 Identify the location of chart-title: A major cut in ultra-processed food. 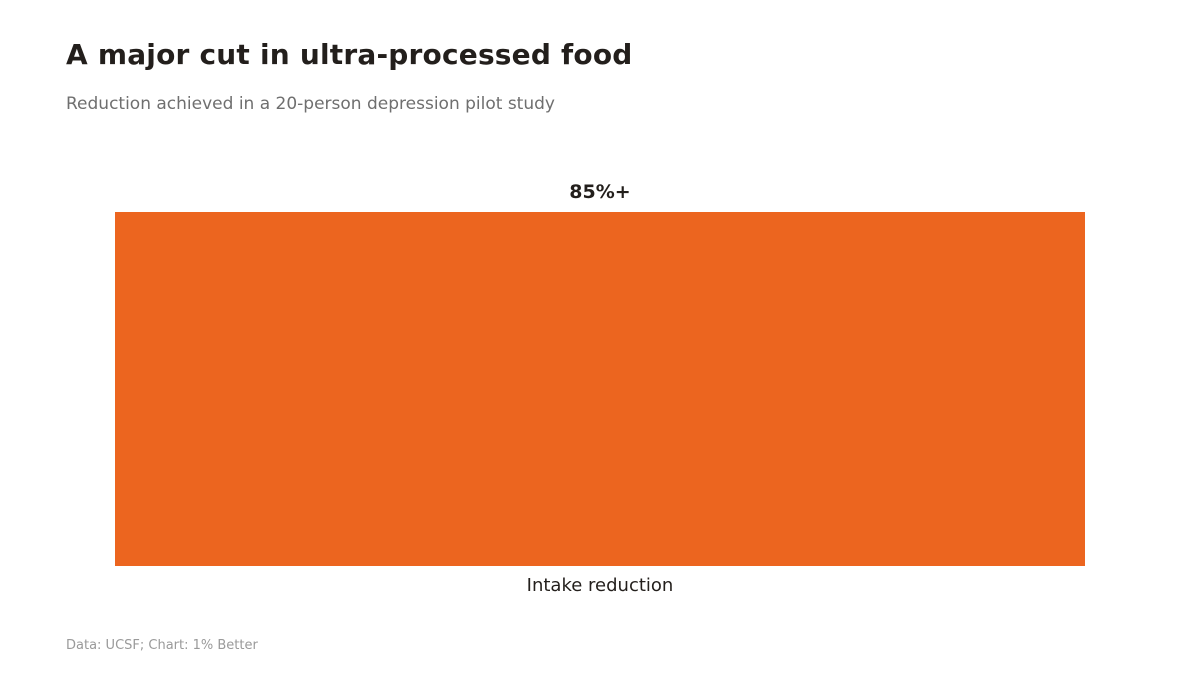
(349, 54).